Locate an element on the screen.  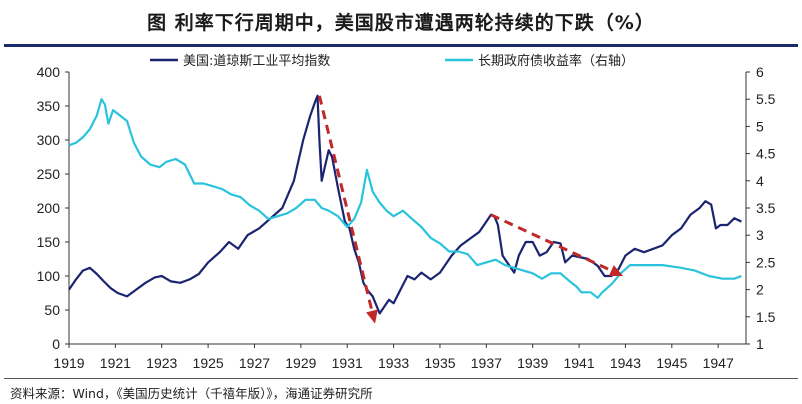
y-left-tick-label: 0 is located at coordinates (56, 344).